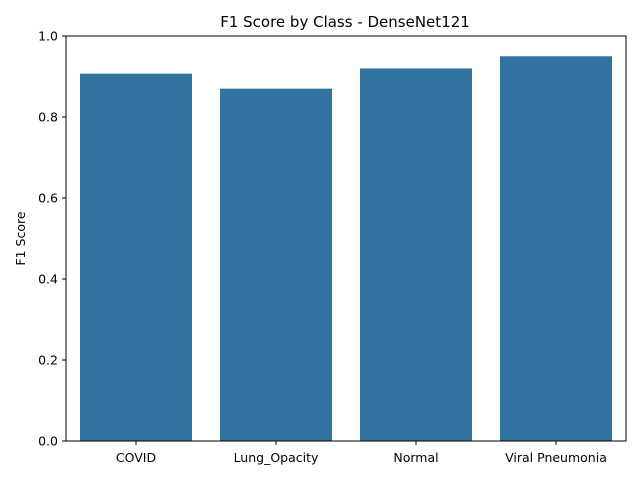  I want to click on x-tick-label: Normal, so click(415, 457).